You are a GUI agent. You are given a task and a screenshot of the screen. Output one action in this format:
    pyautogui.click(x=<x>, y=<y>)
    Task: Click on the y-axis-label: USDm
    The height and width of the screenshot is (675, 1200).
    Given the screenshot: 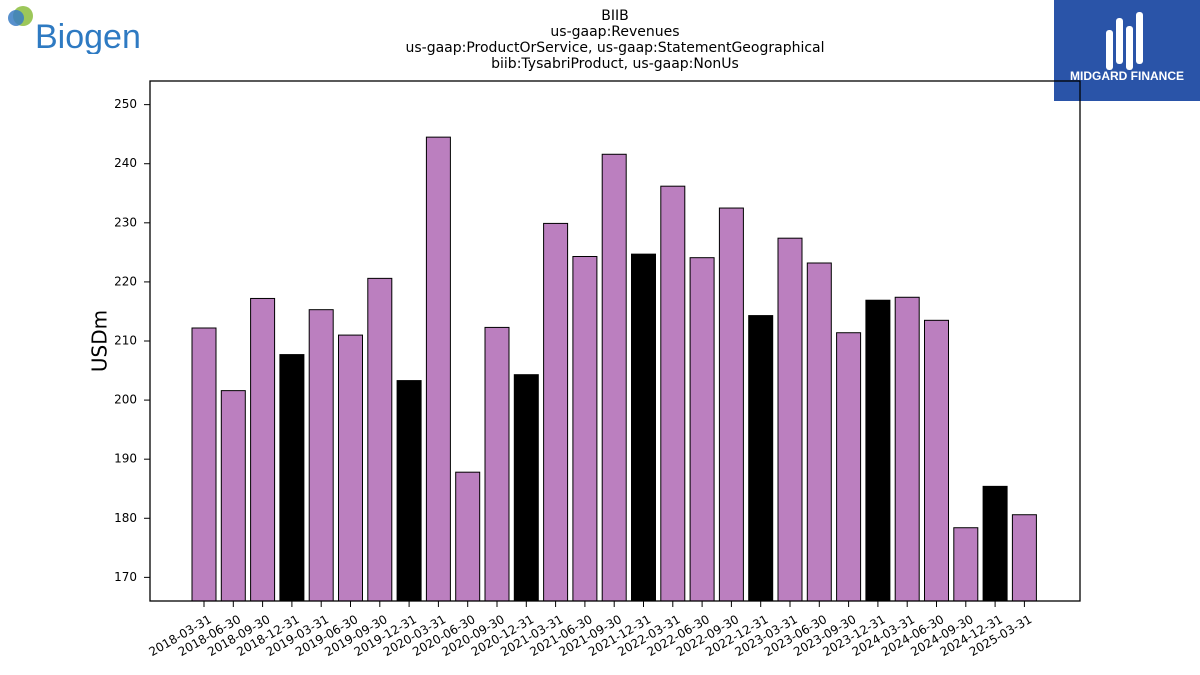 What is the action you would take?
    pyautogui.click(x=100, y=341)
    